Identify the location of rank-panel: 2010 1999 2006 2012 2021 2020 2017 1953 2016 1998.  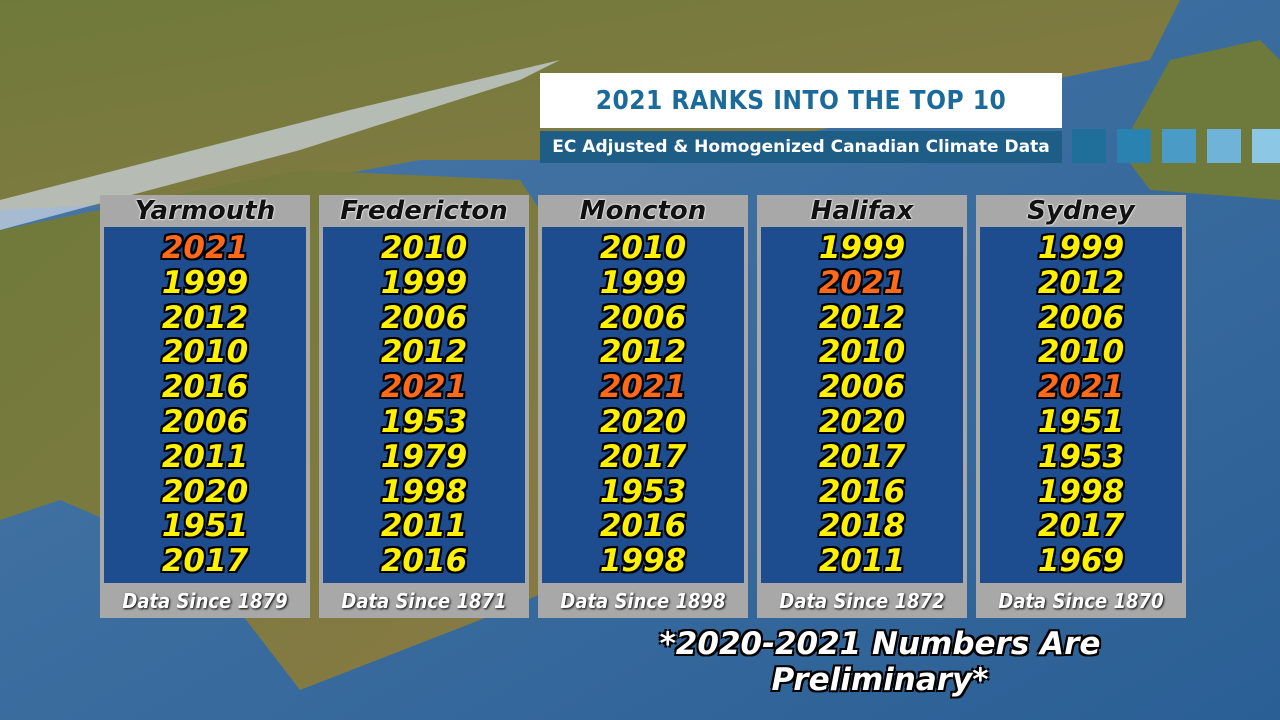
(643, 405).